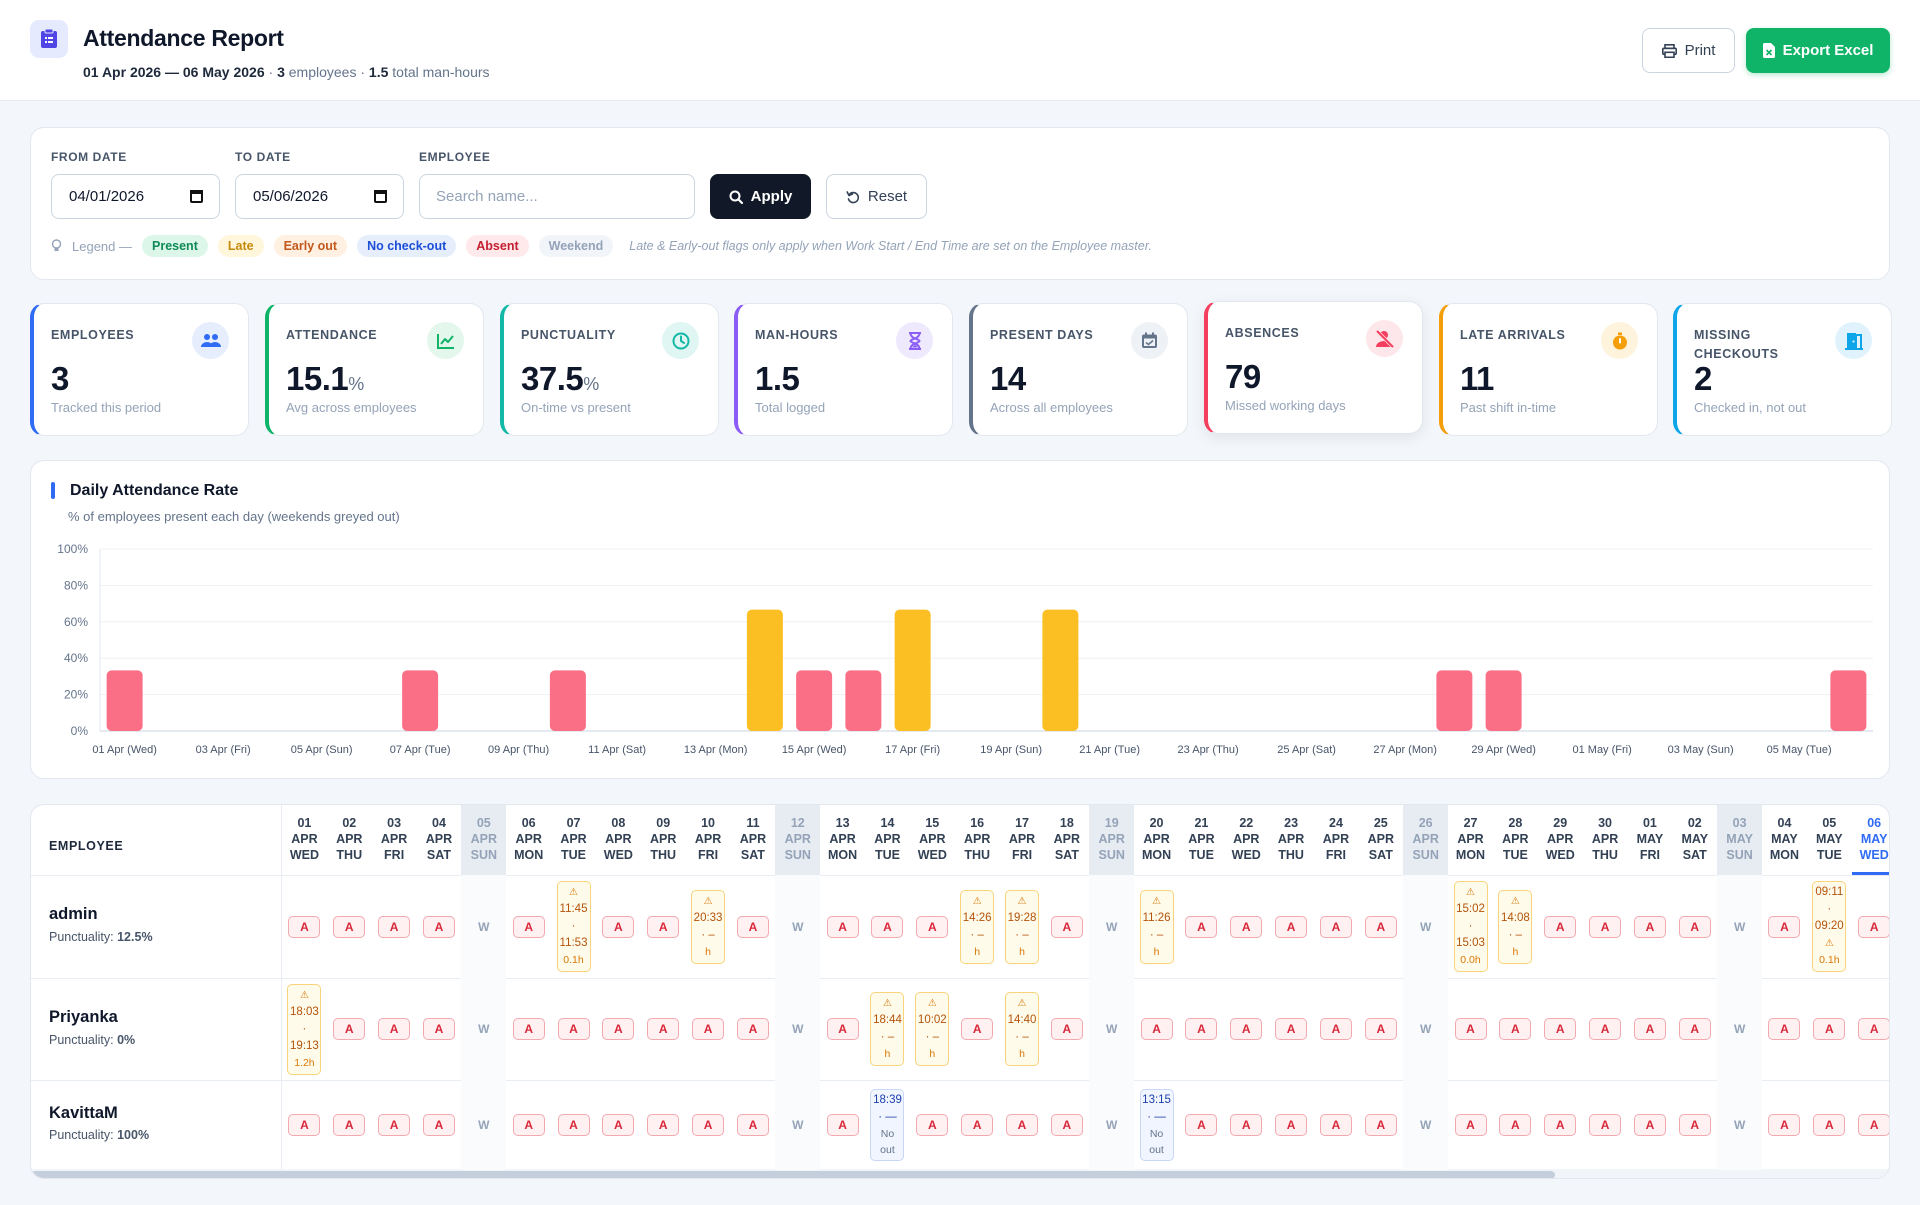 Image resolution: width=1920 pixels, height=1205 pixels. Describe the element at coordinates (1515, 926) in the screenshot. I see `late-badge: ⚠ 14:08 · – h` at that location.